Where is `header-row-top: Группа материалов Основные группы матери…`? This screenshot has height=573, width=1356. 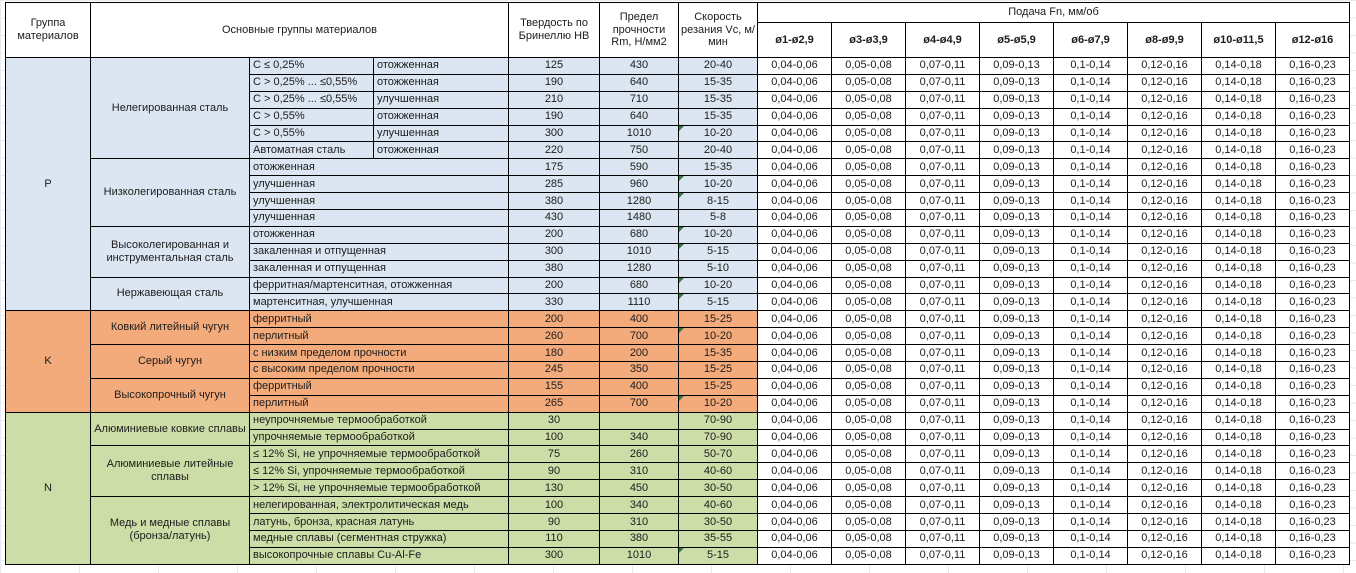 header-row-top: Группа материалов Основные группы матери… is located at coordinates (678, 30).